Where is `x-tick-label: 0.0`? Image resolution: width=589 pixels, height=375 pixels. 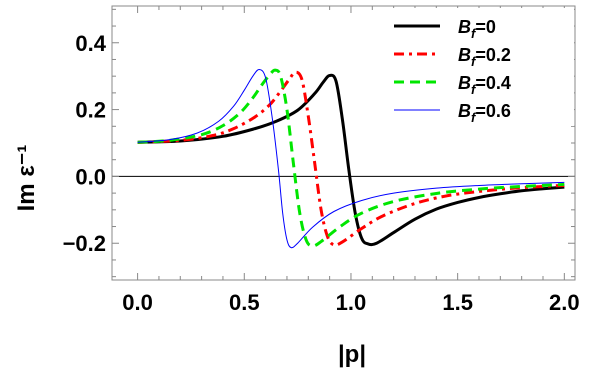
x-tick-label: 0.0 is located at coordinates (137, 302).